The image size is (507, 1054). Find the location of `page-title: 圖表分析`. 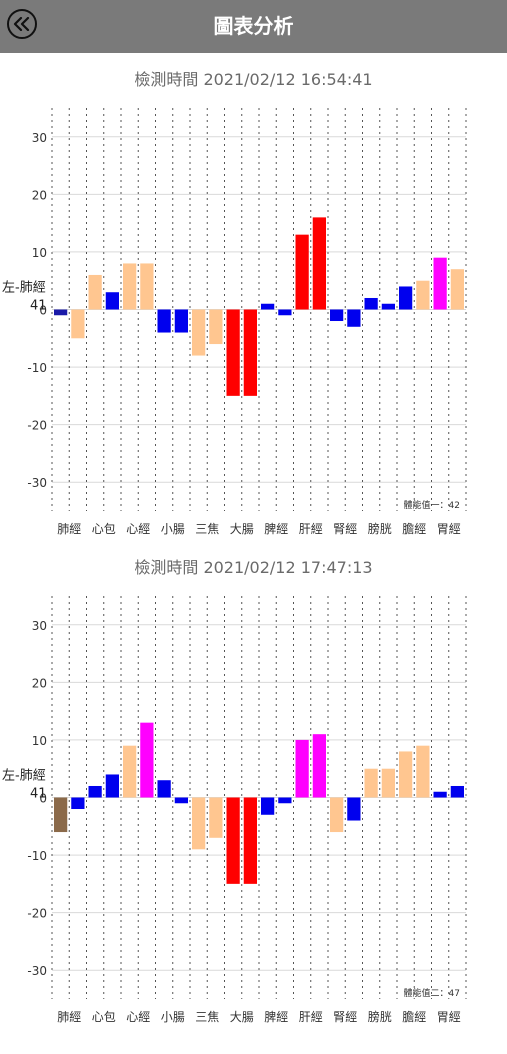

page-title: 圖表分析 is located at coordinates (253, 26).